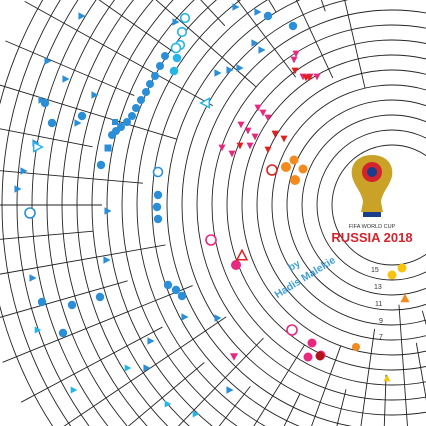 The height and width of the screenshot is (426, 426). Describe the element at coordinates (295, 266) in the screenshot. I see `credit-by: by` at that location.